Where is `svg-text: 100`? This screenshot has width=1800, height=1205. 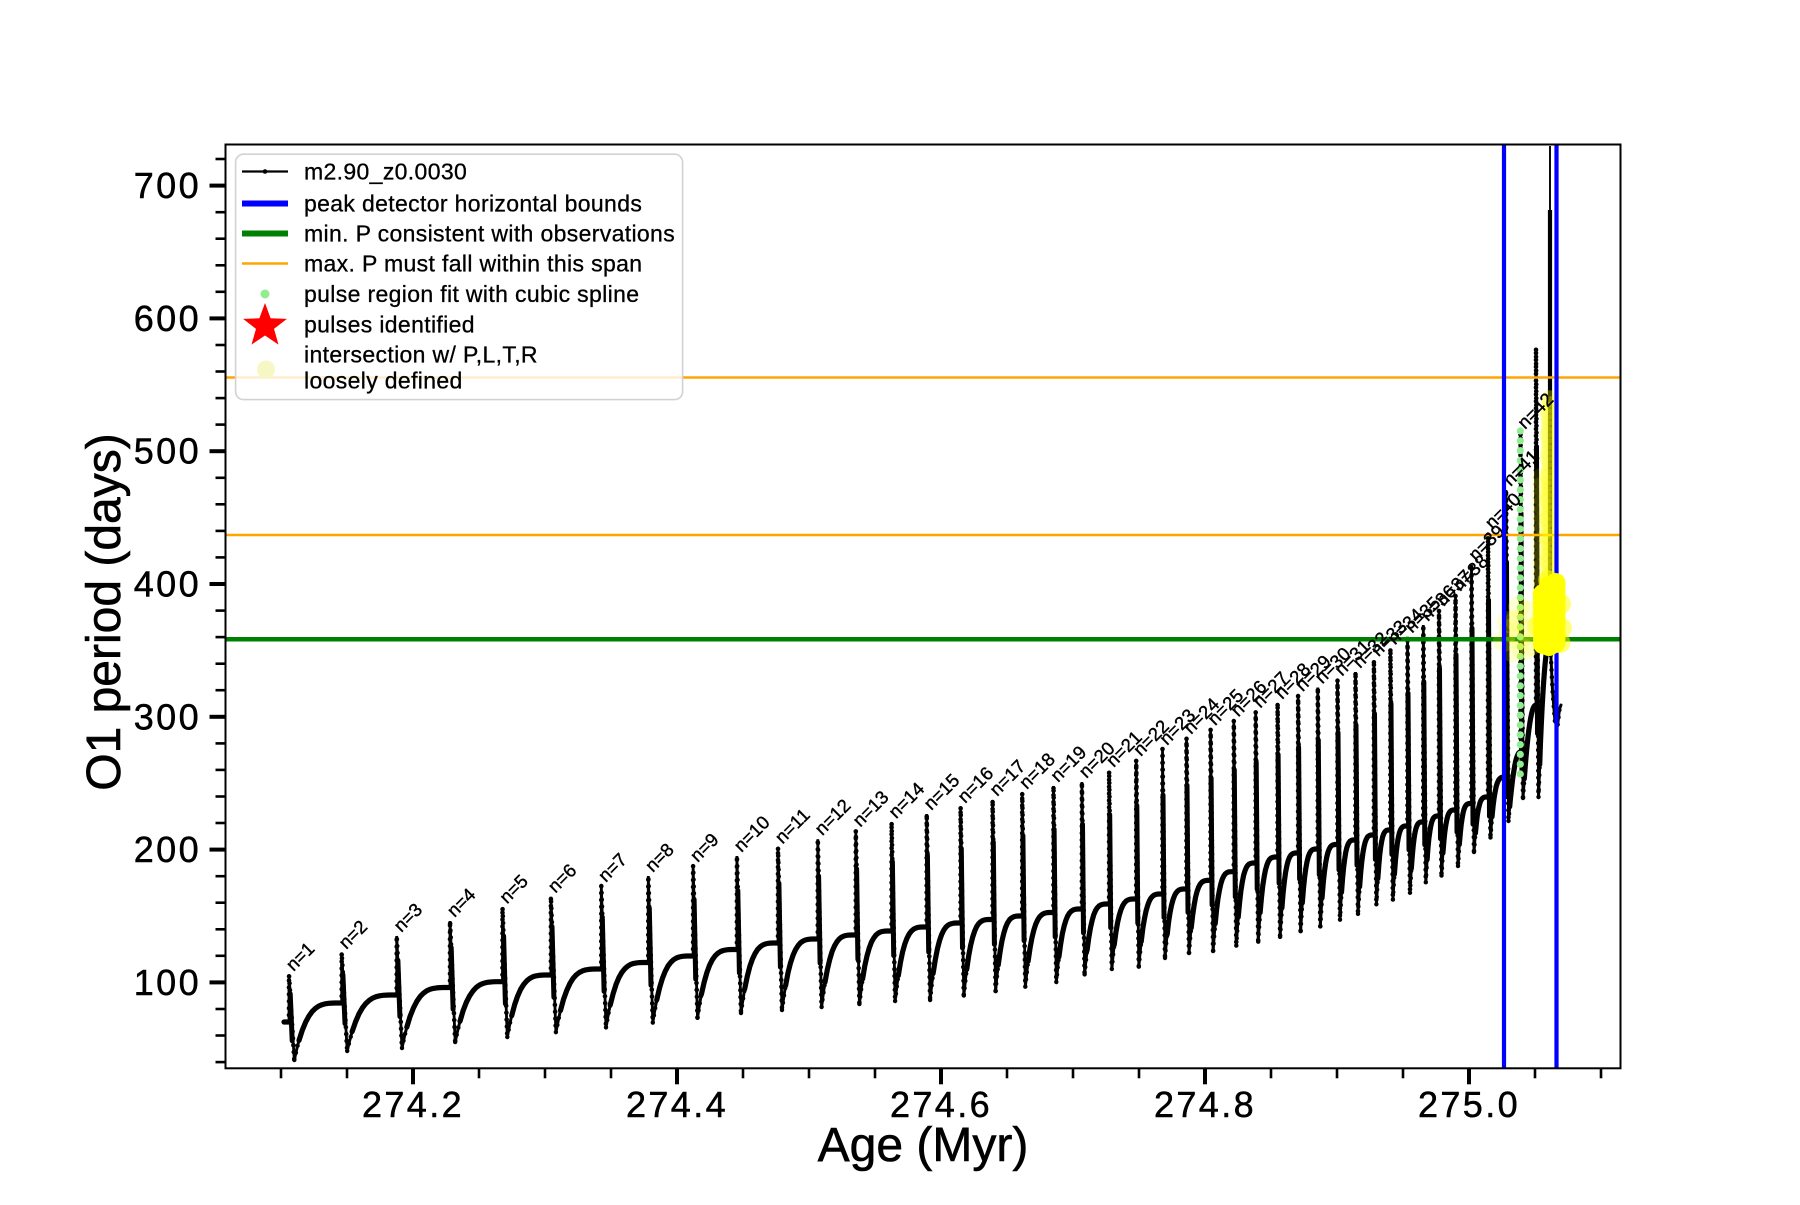 svg-text: 100 is located at coordinates (167, 982).